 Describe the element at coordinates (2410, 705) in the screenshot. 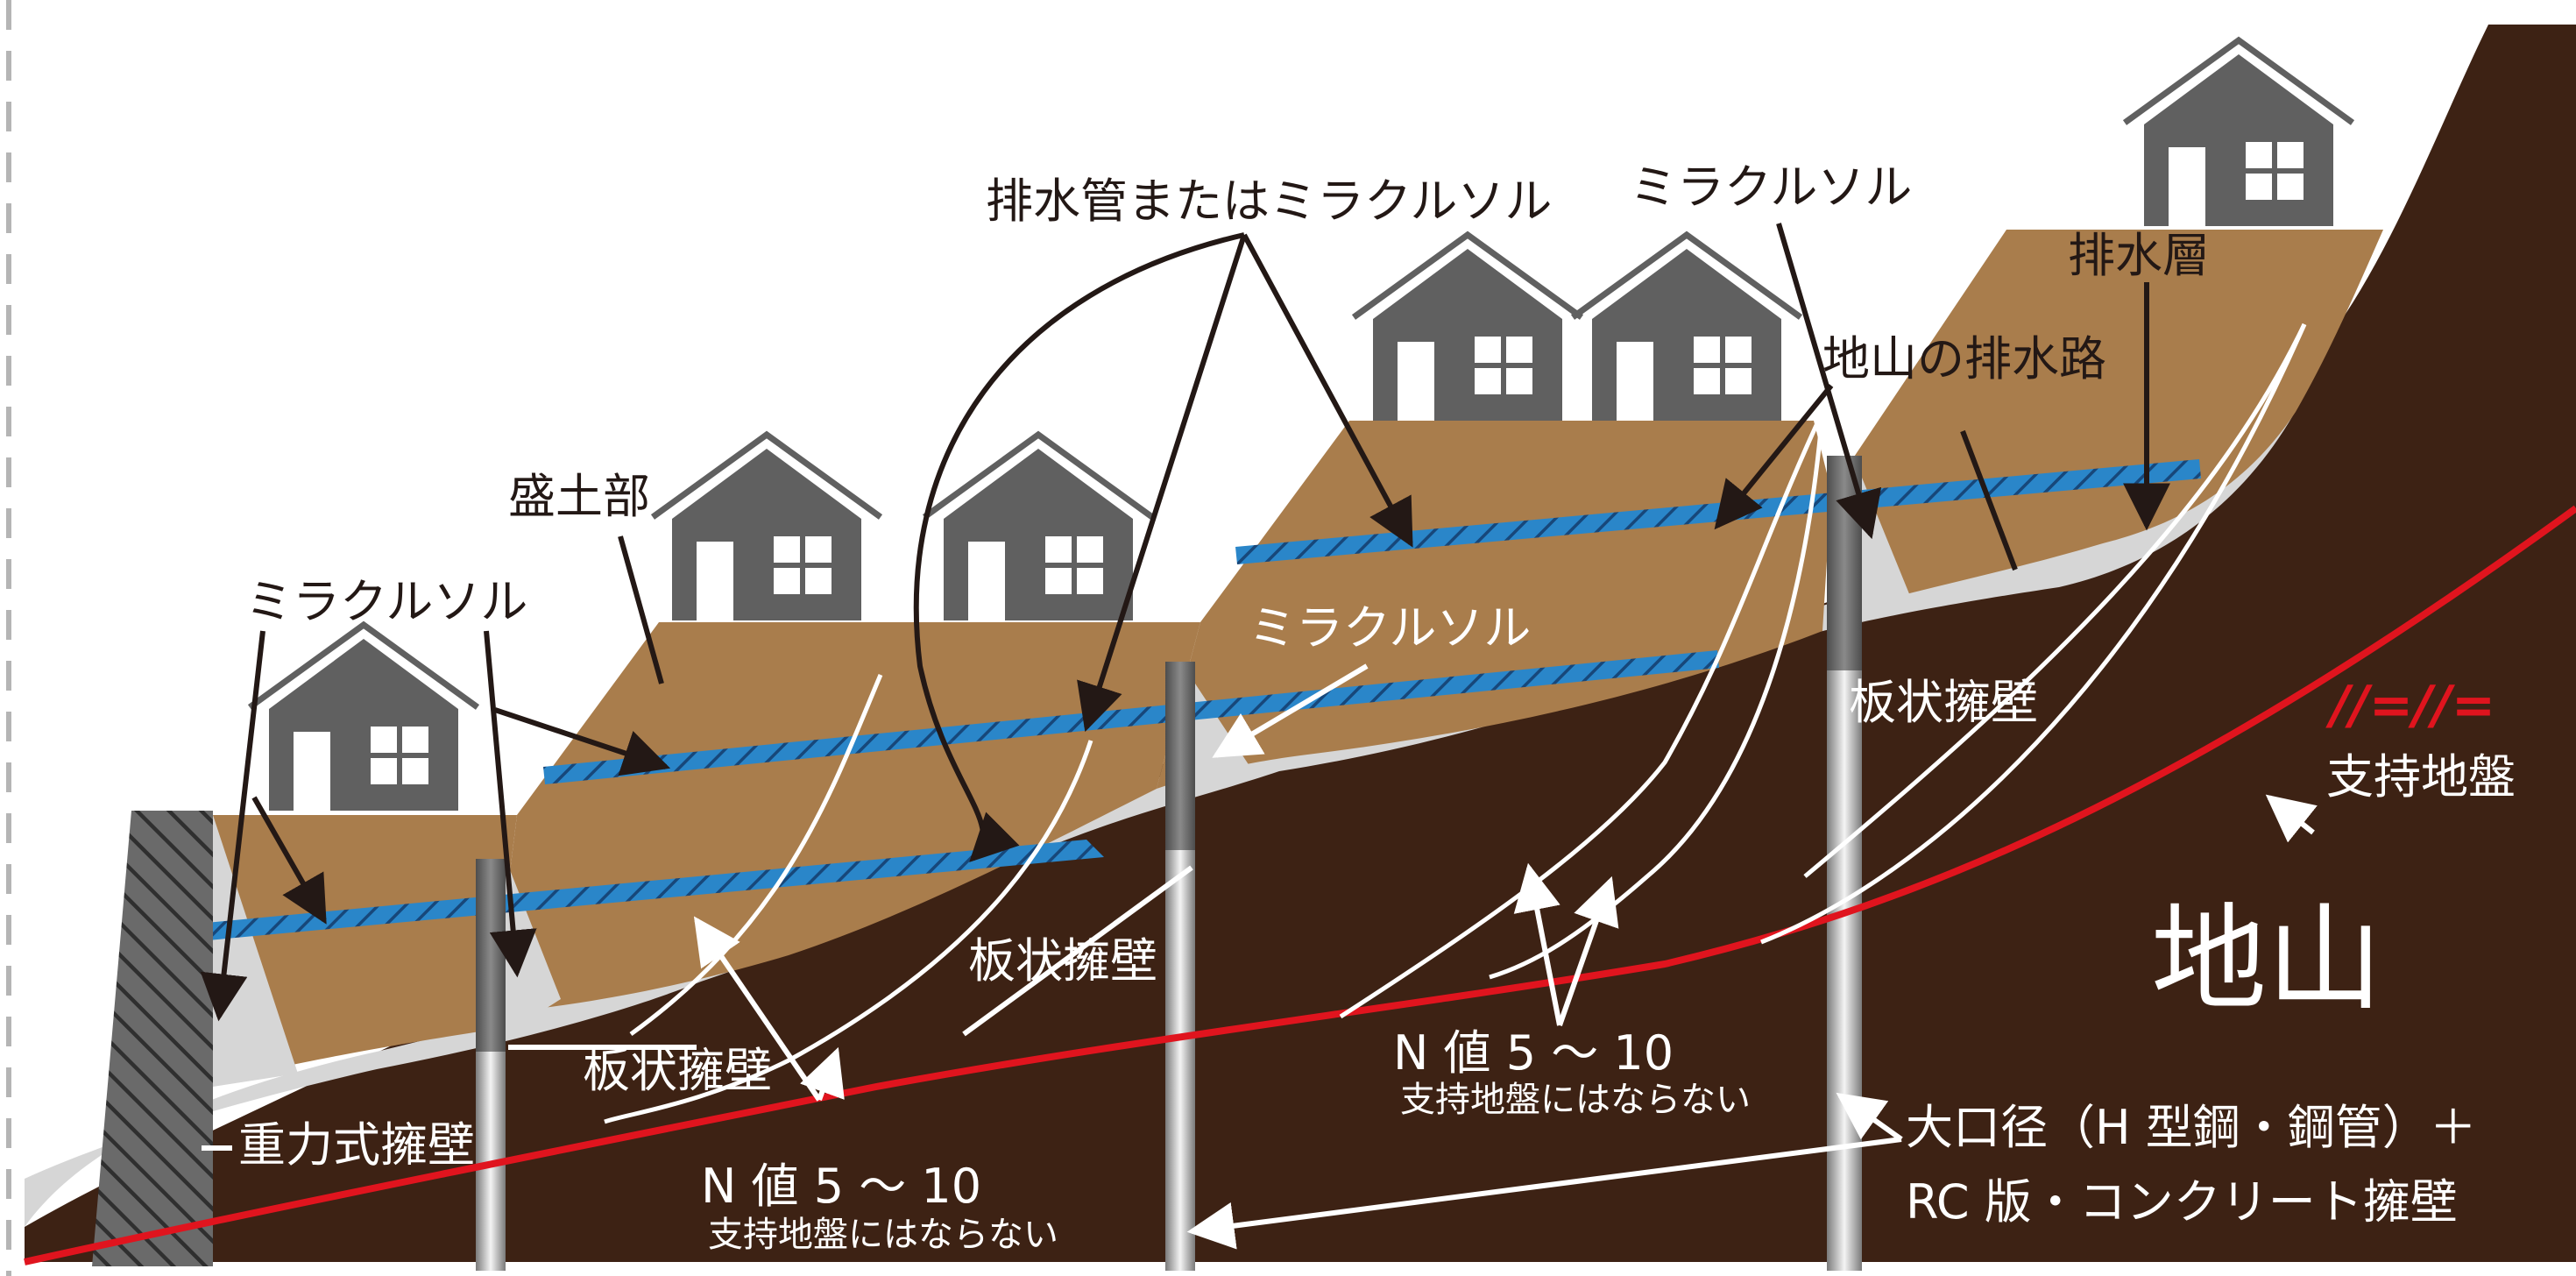

I see `ground-symbol-icon: //=//=` at that location.